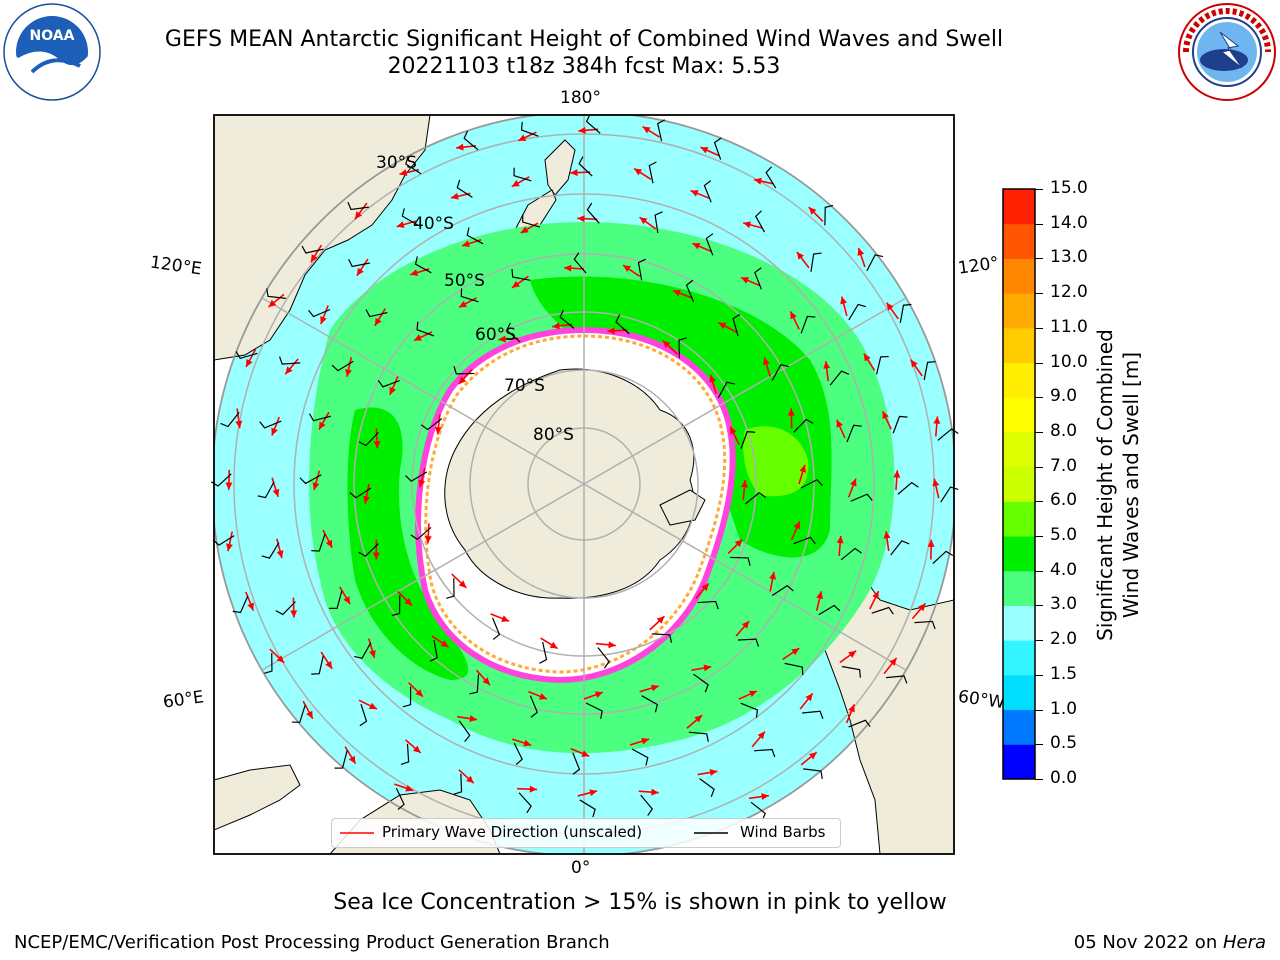 This screenshot has width=1280, height=960. Describe the element at coordinates (1069, 257) in the screenshot. I see `colorbar-tick-label: 13.0` at that location.